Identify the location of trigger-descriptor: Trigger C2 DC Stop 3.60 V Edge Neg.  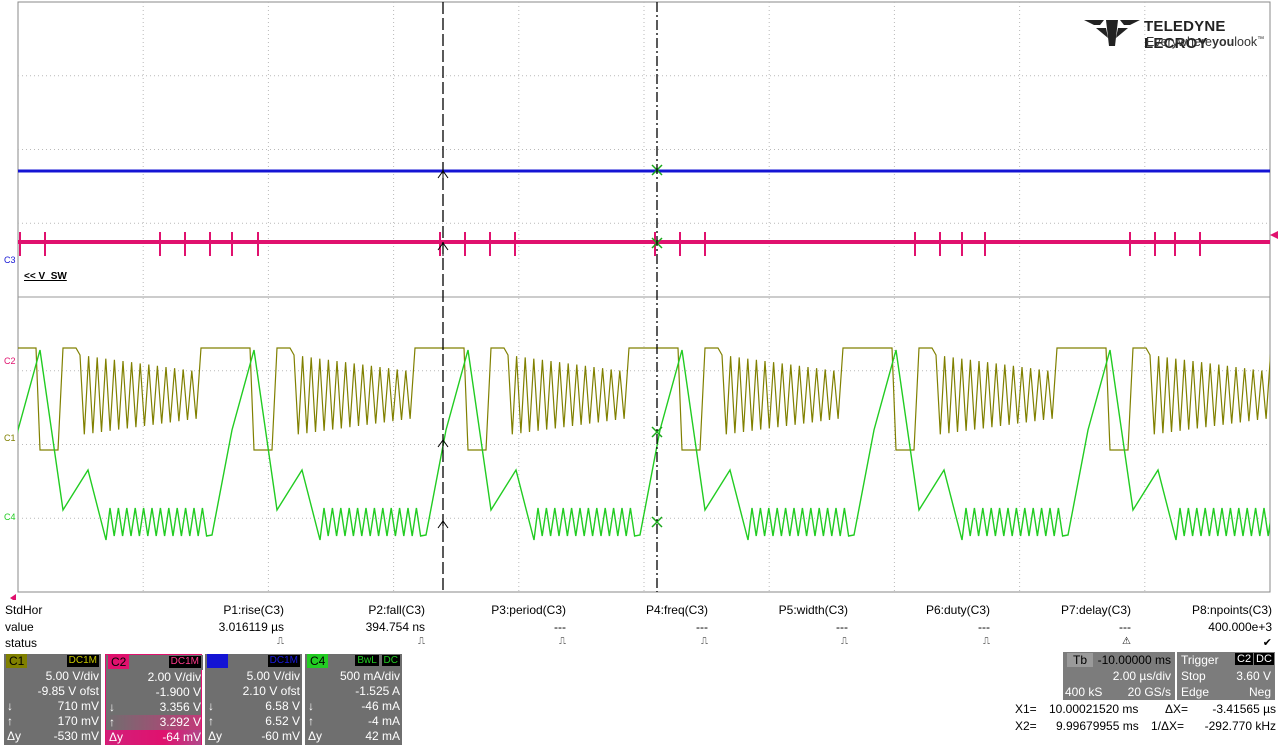
(1226, 676).